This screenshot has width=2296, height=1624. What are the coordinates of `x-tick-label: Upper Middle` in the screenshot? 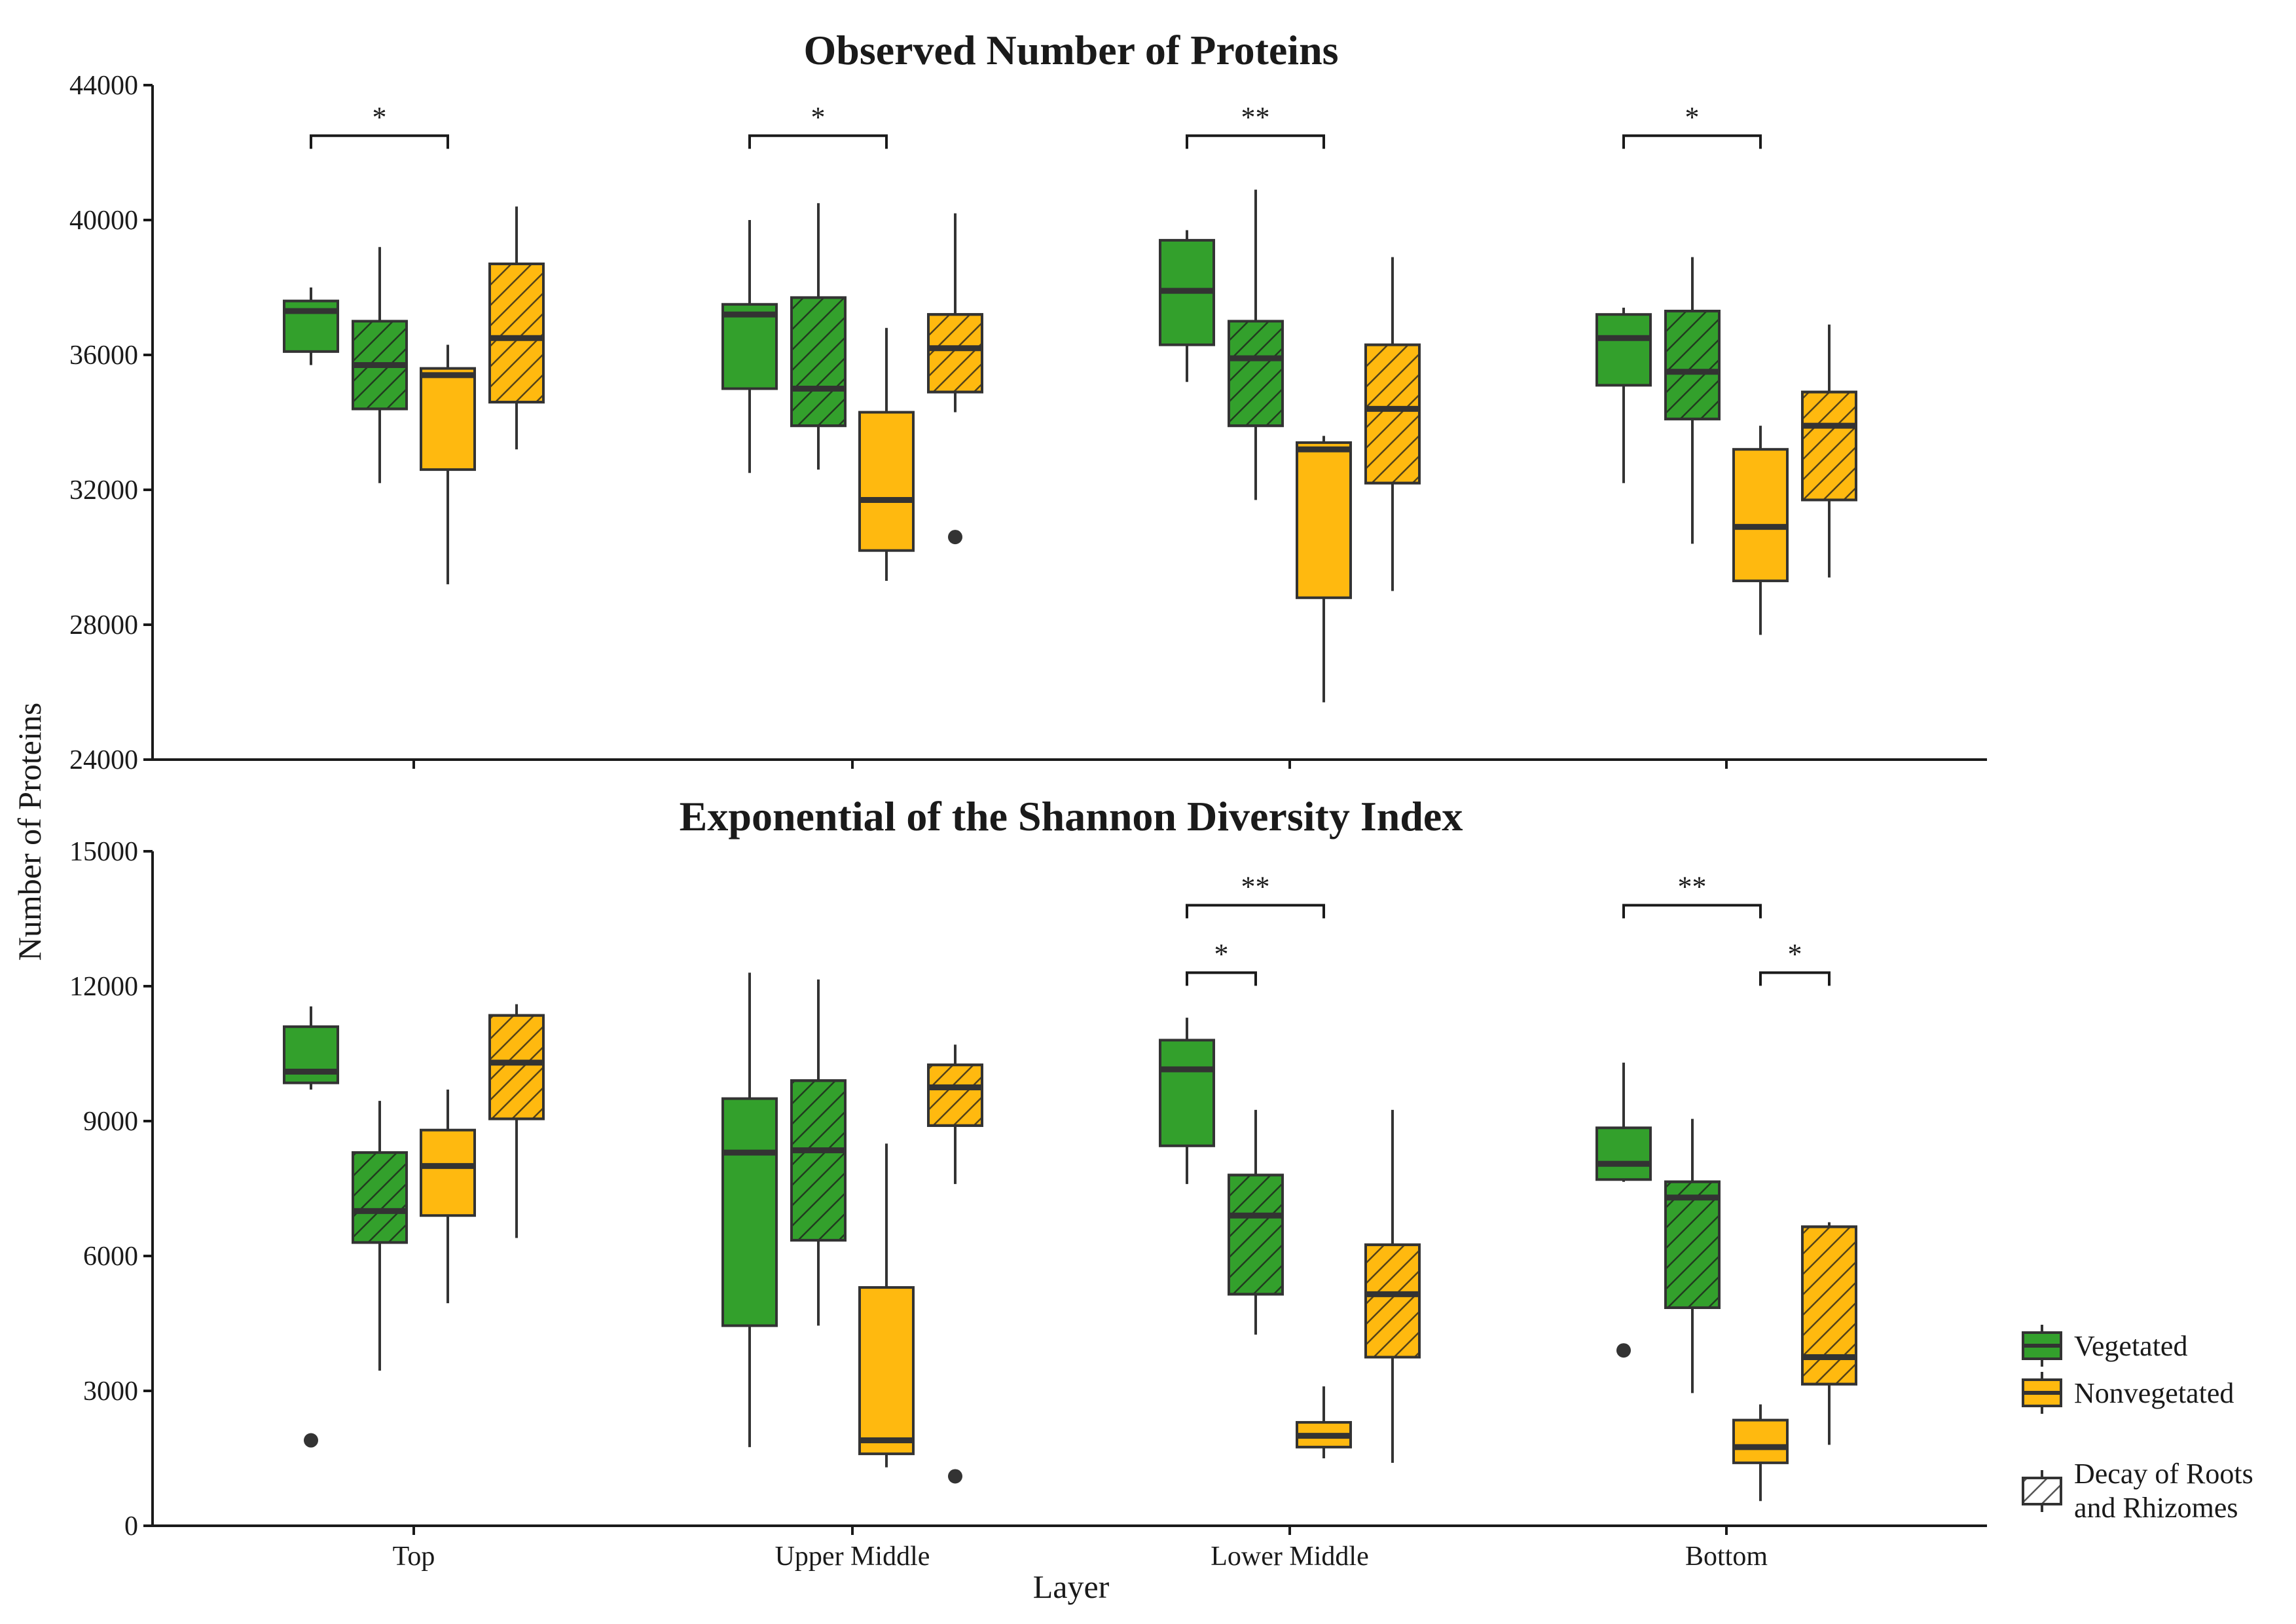 It's located at (852, 1556).